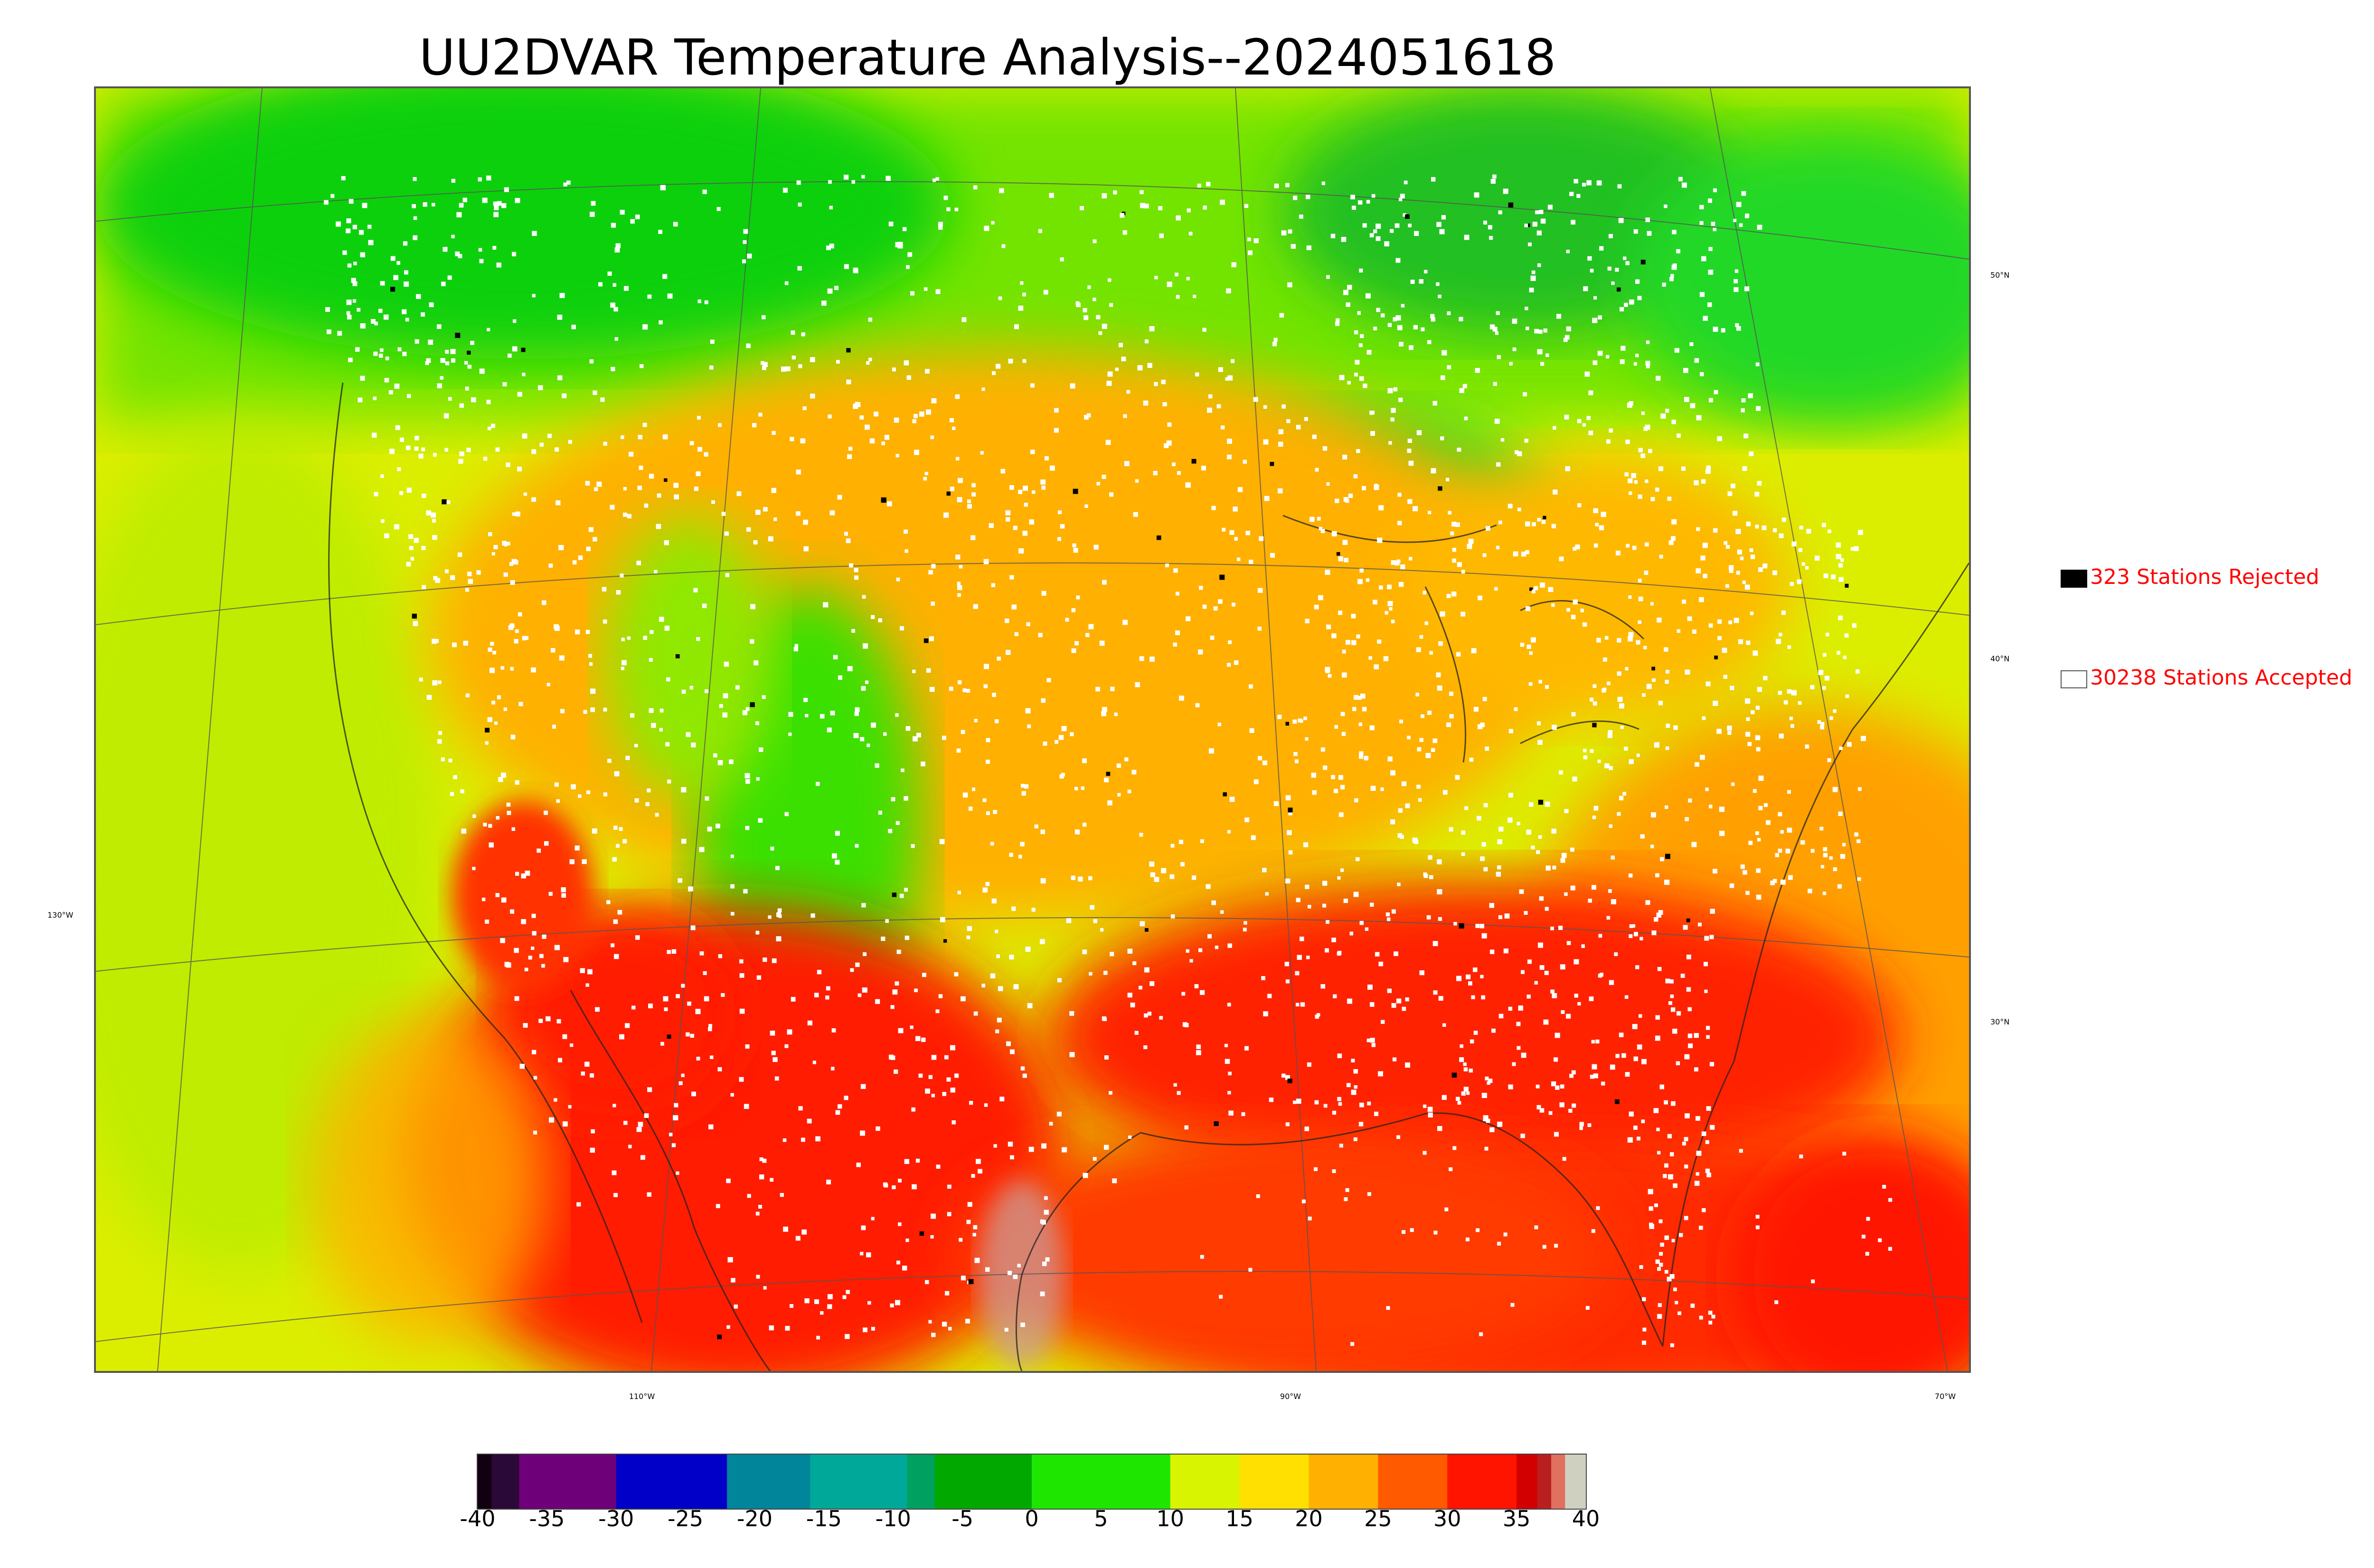 The width and height of the screenshot is (2374, 1568). I want to click on colorbar-tick-label: -40, so click(478, 1518).